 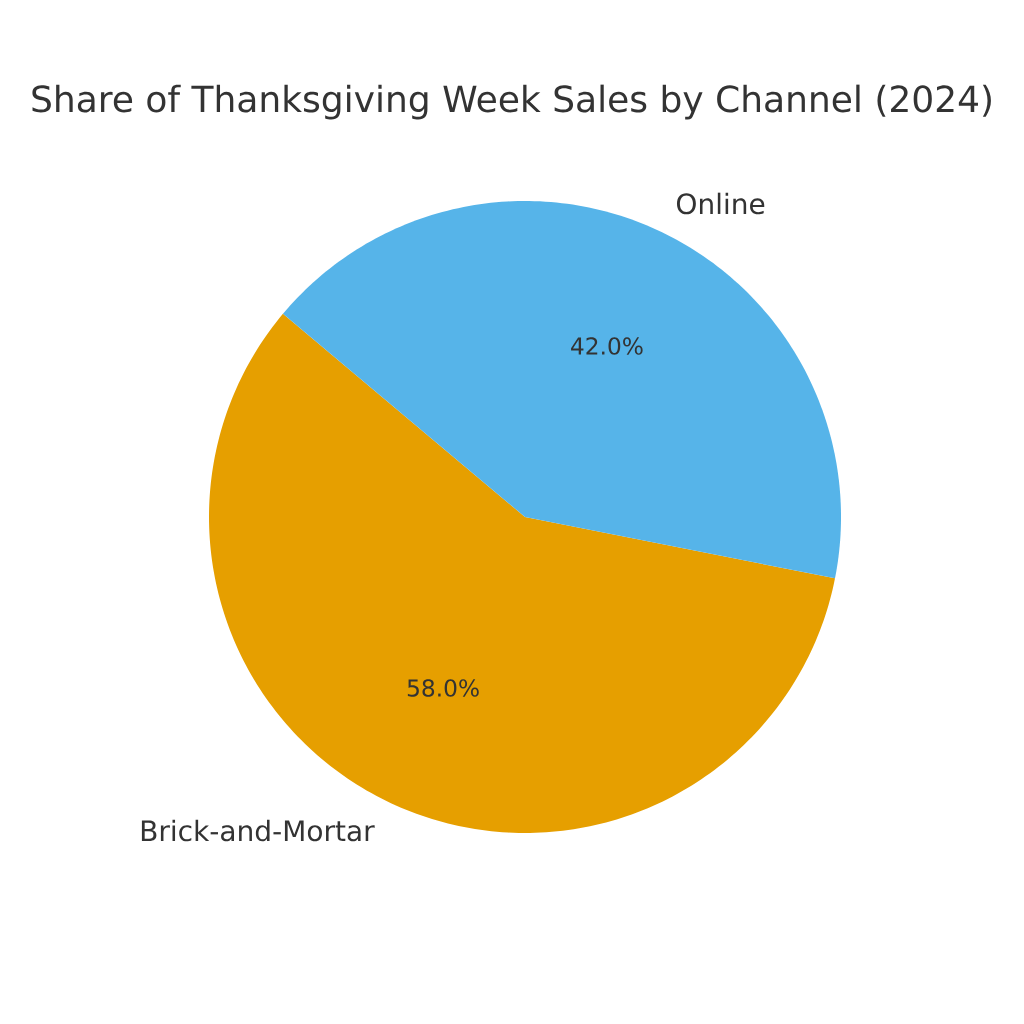 What do you see at coordinates (720, 203) in the screenshot?
I see `slice-label: Online` at bounding box center [720, 203].